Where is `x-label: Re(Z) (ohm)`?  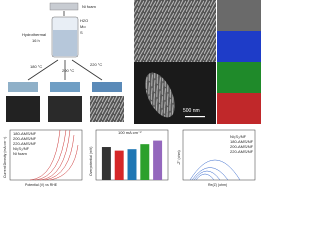 x-label: Re(Z) (ohm) is located at coordinates (217, 185).